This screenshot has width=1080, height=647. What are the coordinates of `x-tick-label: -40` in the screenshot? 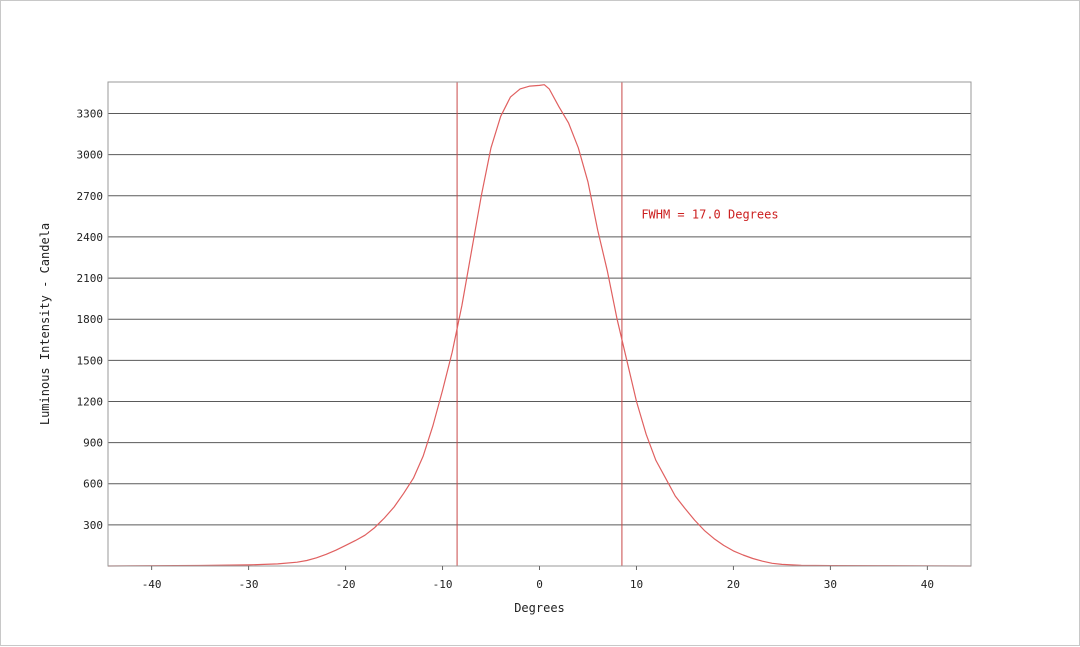 It's located at (152, 584).